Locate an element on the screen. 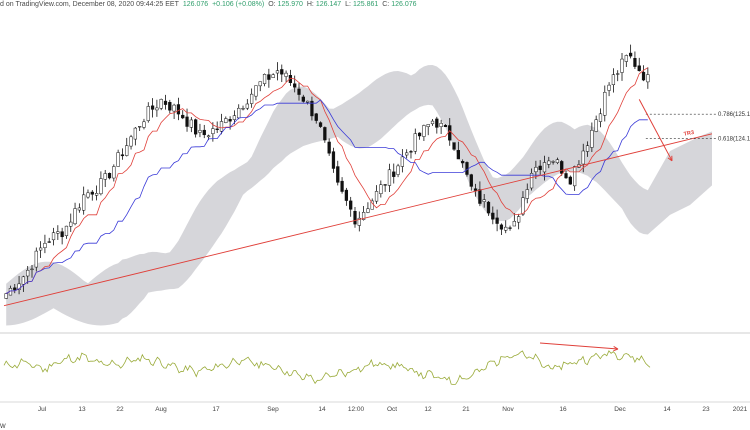  x-tick-label: 12:00 is located at coordinates (356, 409).